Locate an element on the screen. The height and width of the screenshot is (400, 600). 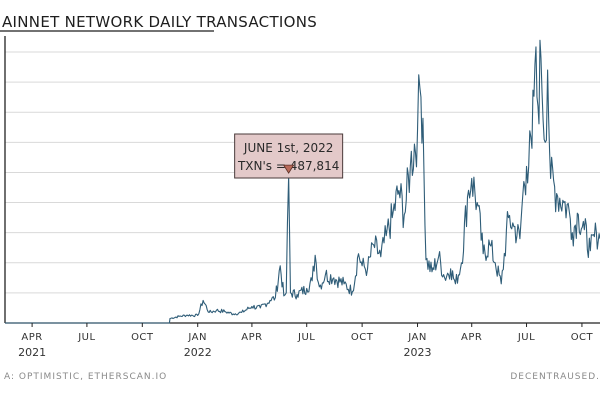
annotation-date-label: JUNE 1st, 2022 is located at coordinates (288, 148).